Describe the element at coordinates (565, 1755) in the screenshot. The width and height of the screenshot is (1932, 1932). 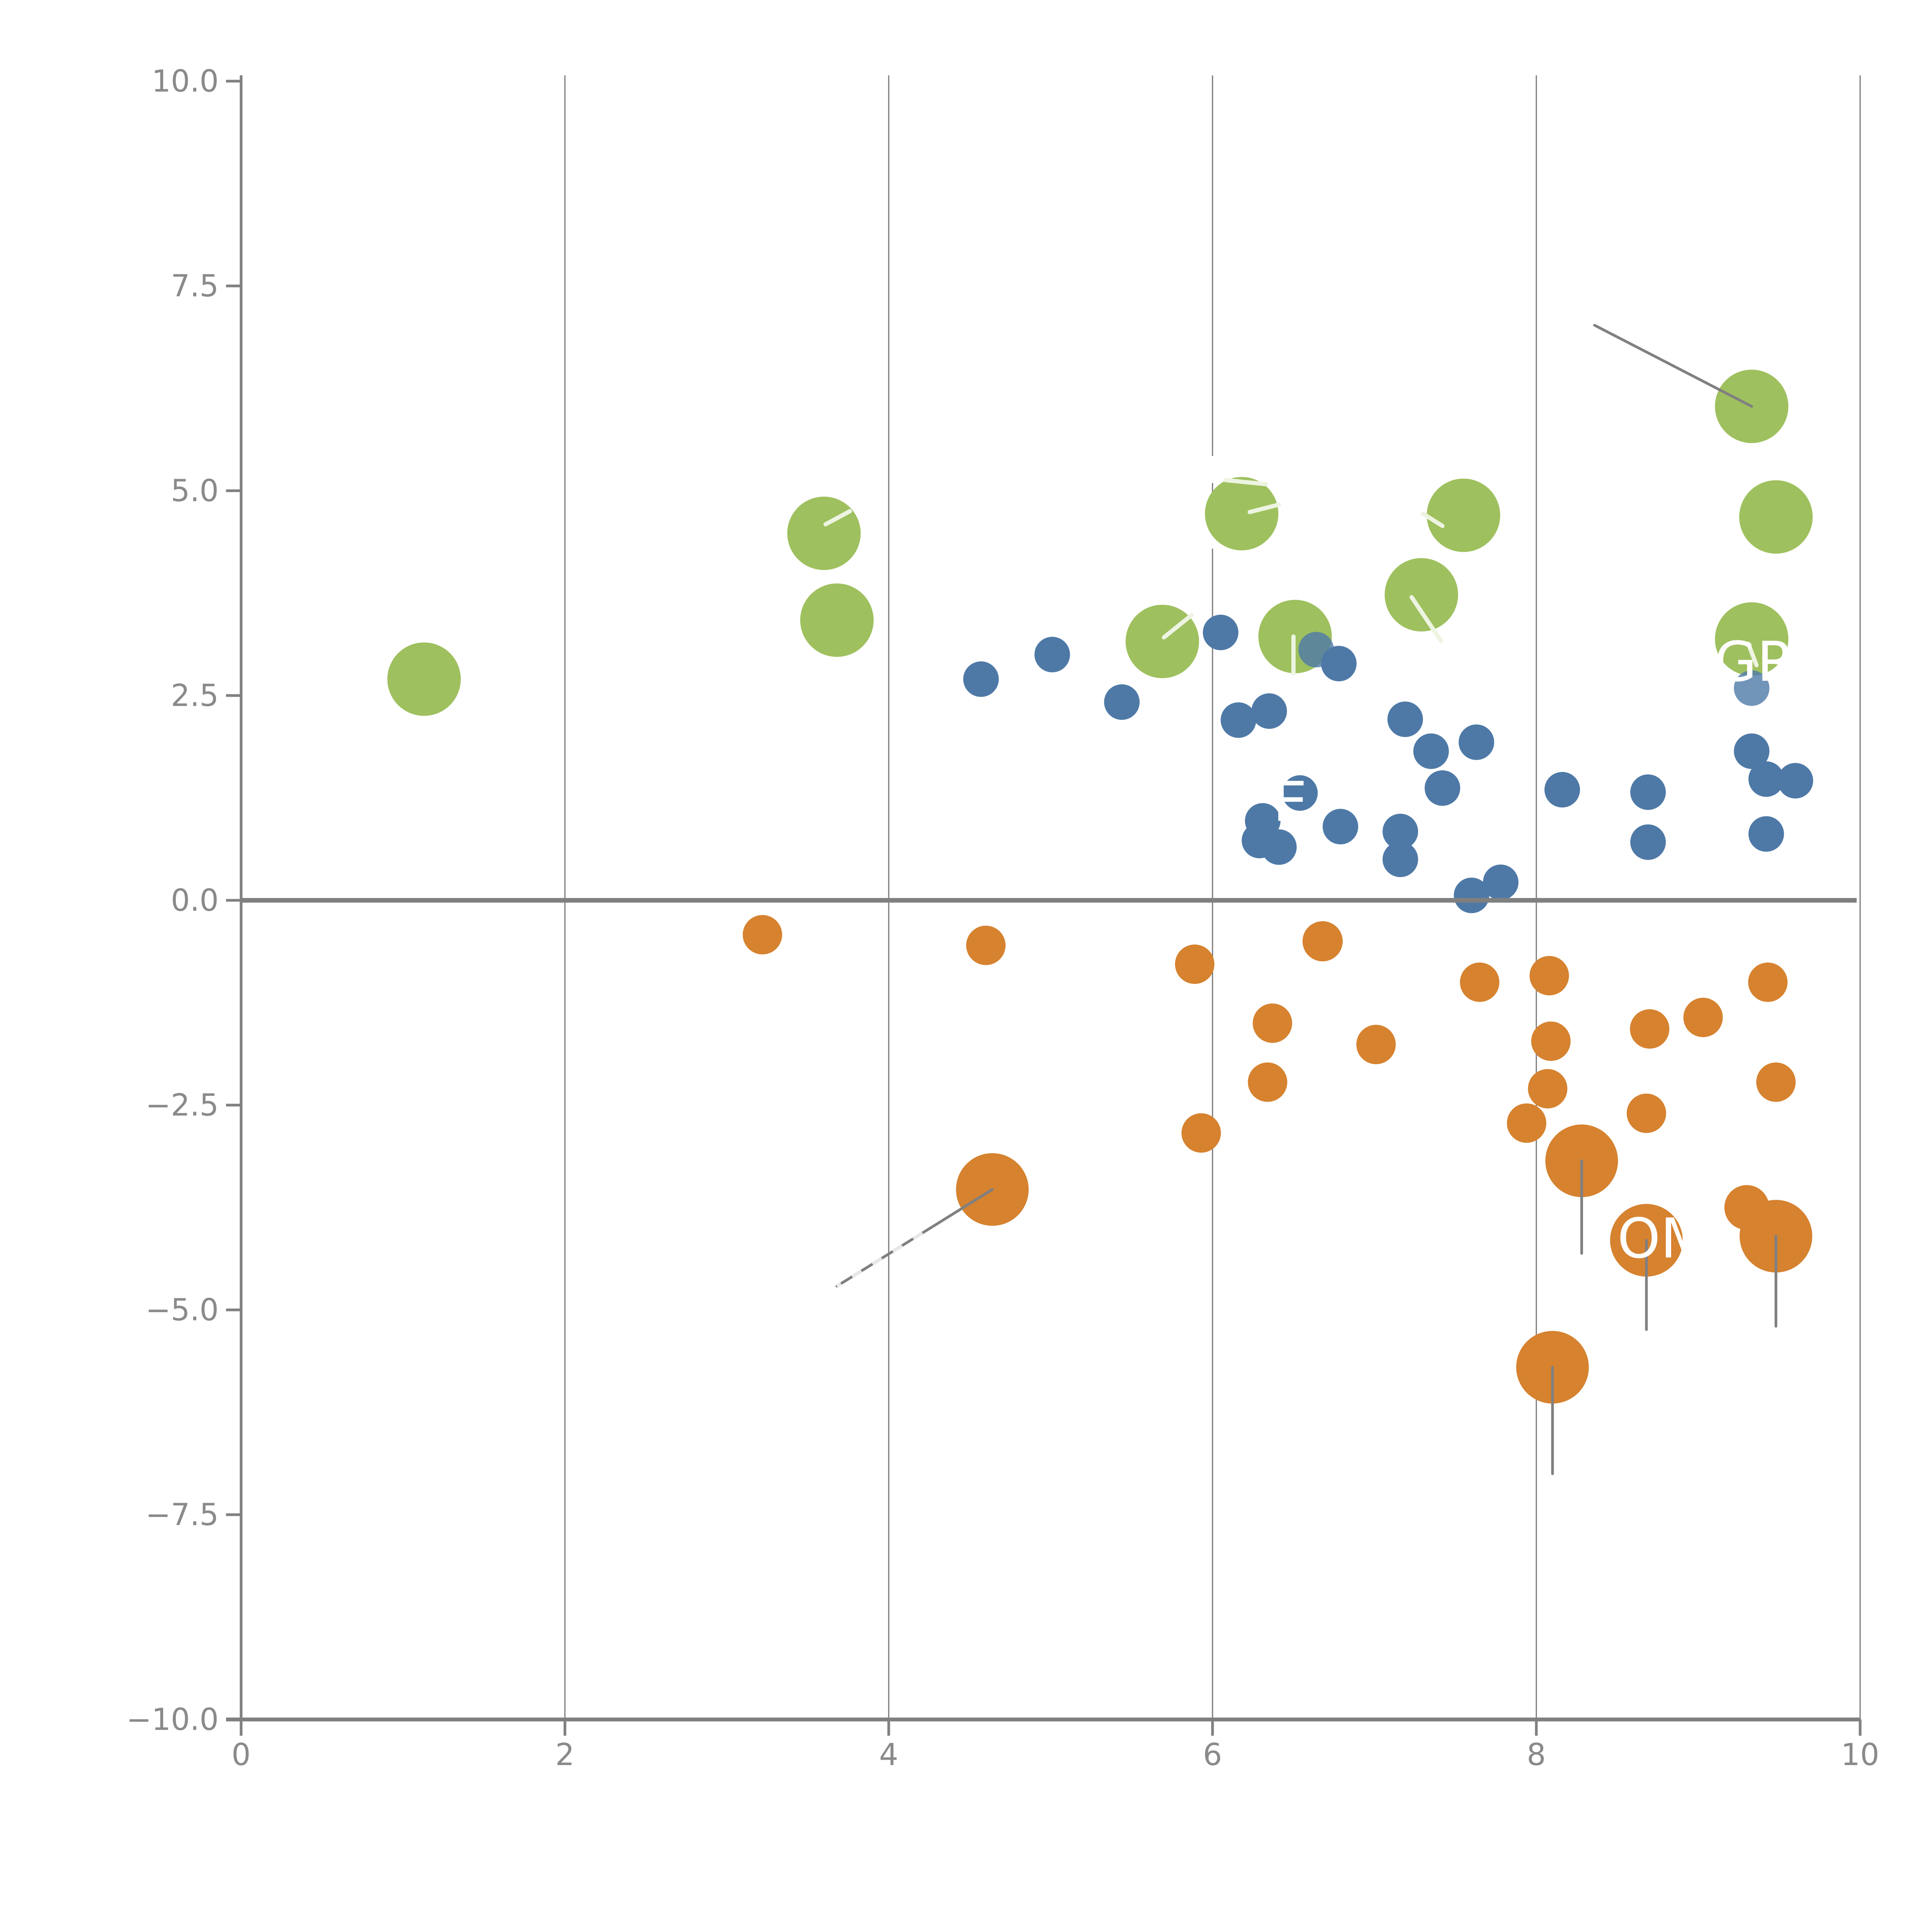
I see `x-tick-label: 2` at that location.